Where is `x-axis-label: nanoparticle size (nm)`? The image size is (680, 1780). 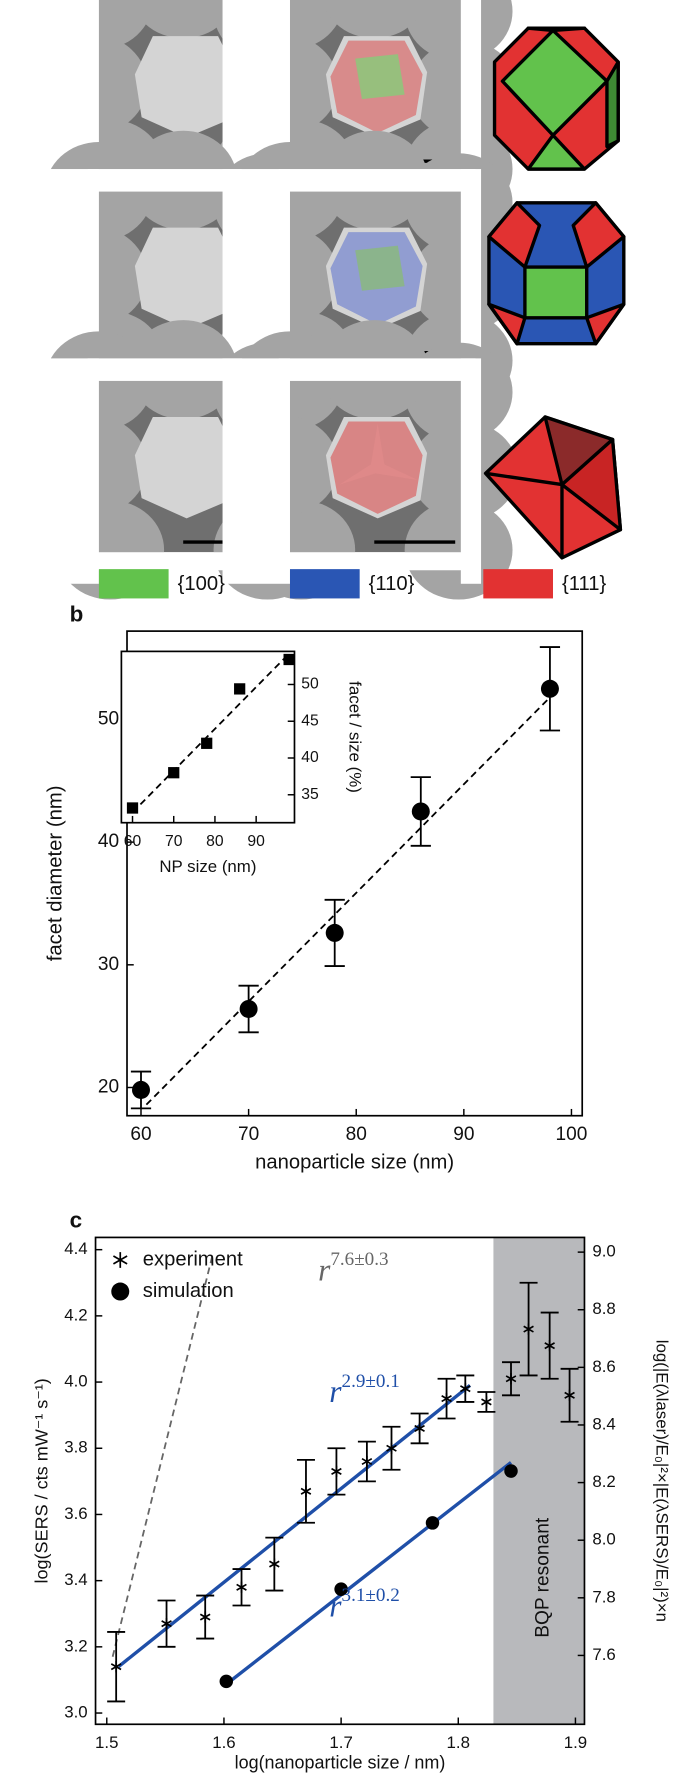 x-axis-label: nanoparticle size (nm) is located at coordinates (354, 1162).